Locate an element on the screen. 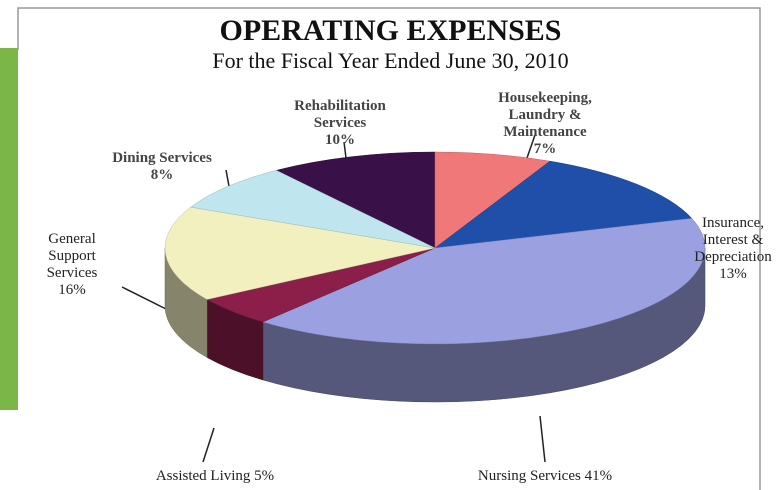  category-name: Insurance, Interest & Depreciation is located at coordinates (733, 240).